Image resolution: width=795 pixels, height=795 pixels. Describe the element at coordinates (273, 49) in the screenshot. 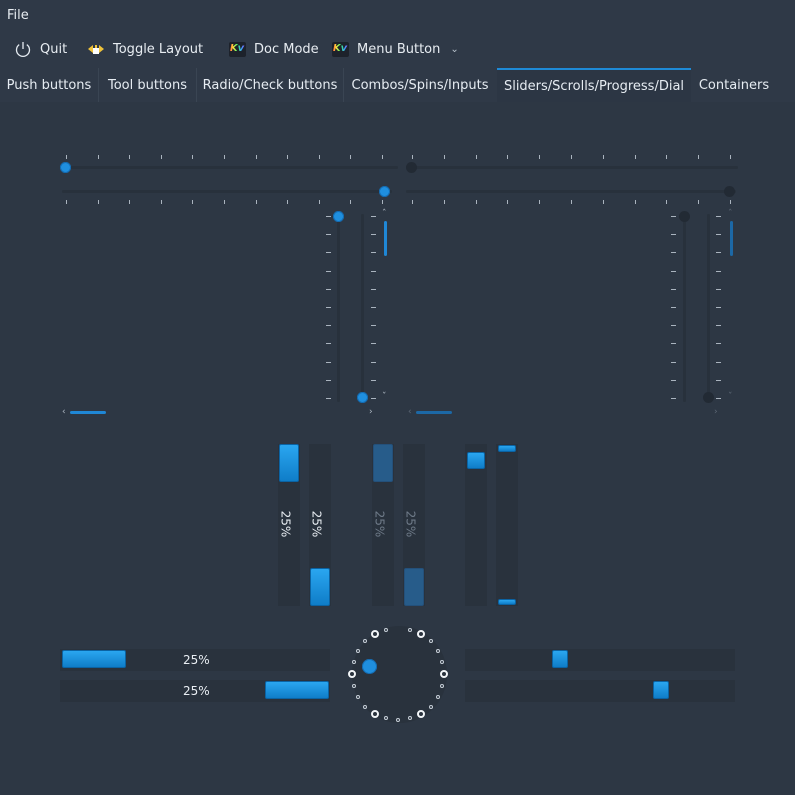

I see `doc-mode-button: Kv Doc Mode` at that location.